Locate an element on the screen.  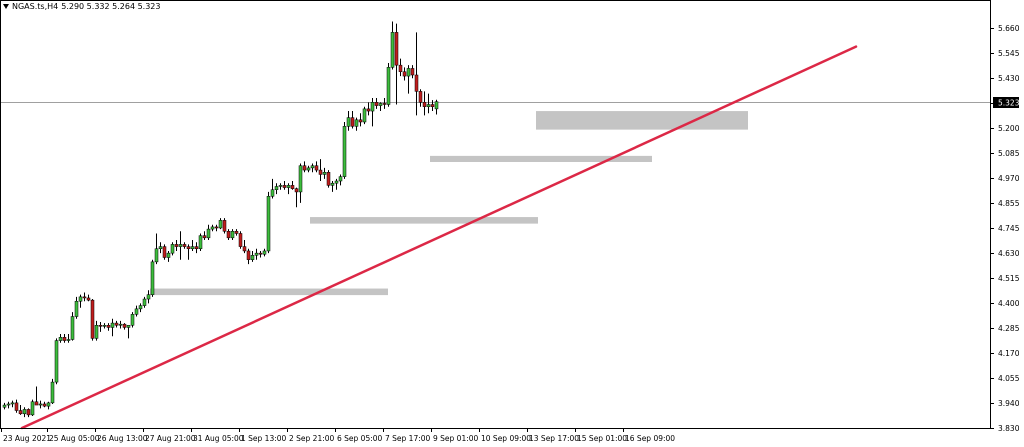
y-tick-label: 4.285 is located at coordinates (1009, 328).